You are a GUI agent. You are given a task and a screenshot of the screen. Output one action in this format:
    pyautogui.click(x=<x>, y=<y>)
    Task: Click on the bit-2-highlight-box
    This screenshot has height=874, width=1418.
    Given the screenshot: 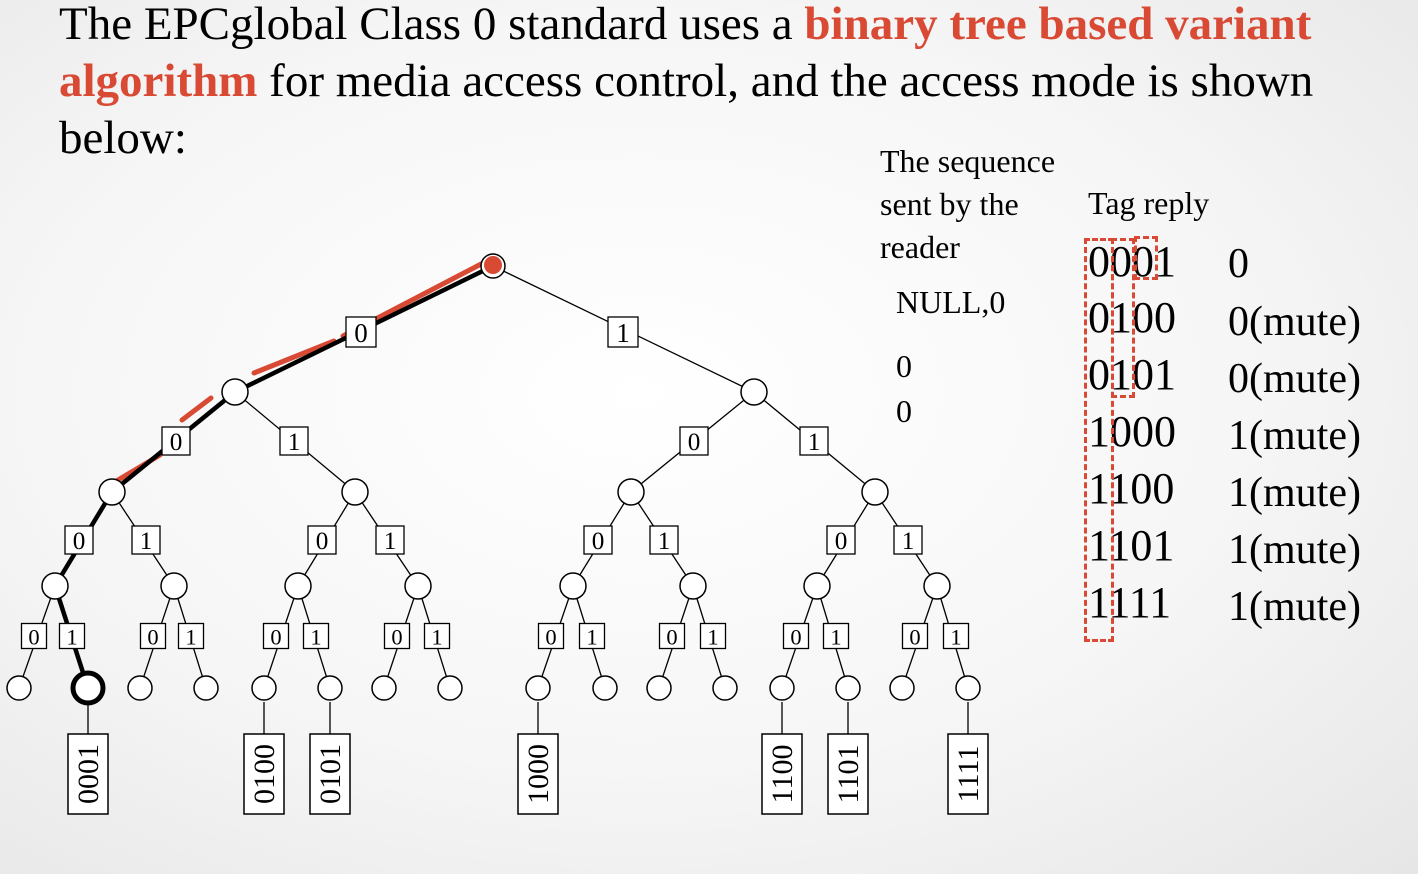 What is the action you would take?
    pyautogui.click(x=1123, y=318)
    